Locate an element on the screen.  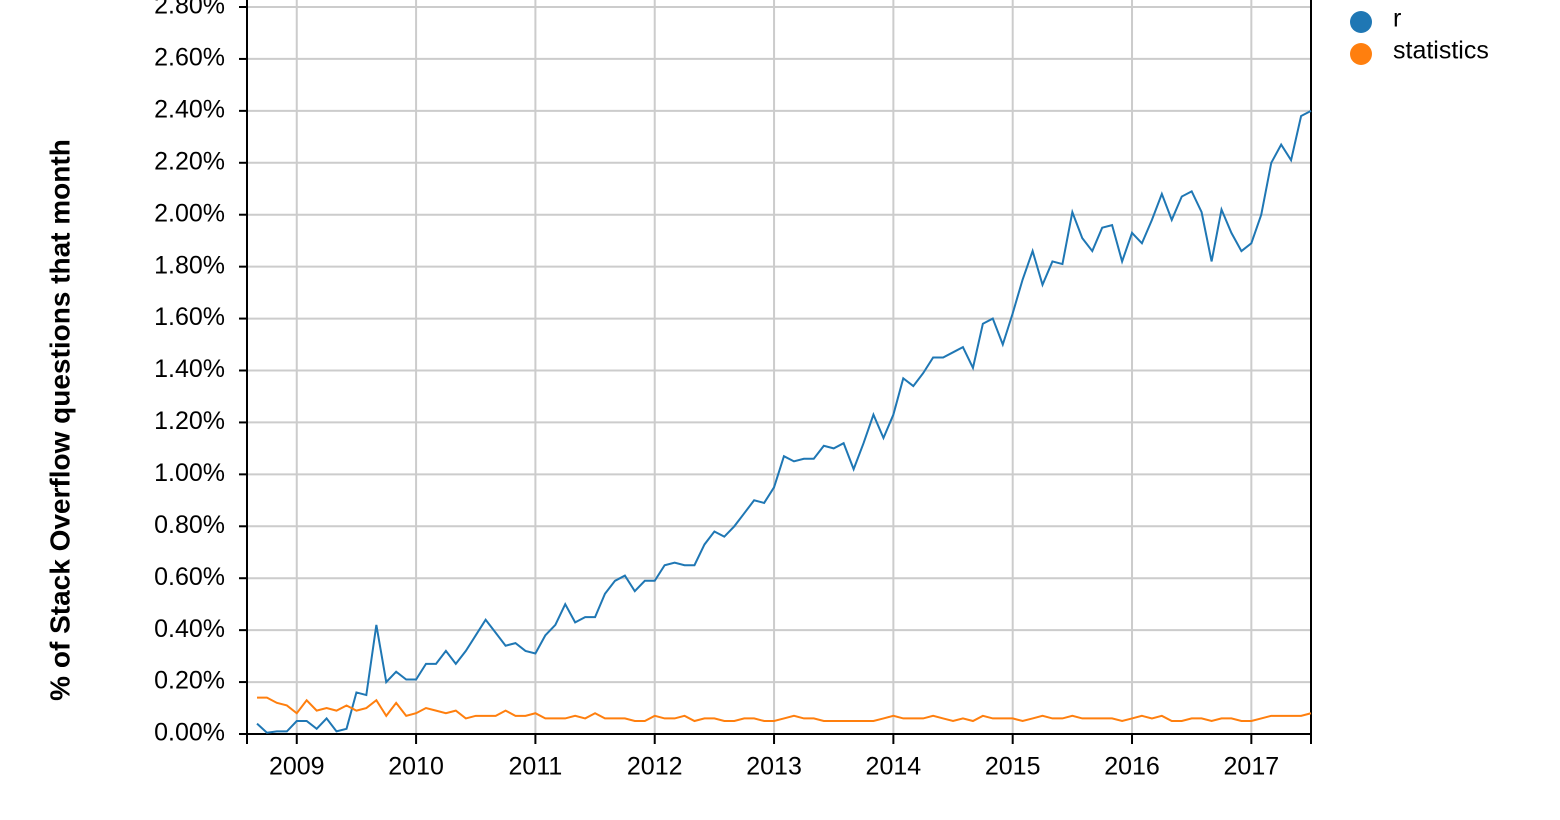
legend-label: statistics is located at coordinates (1441, 51).